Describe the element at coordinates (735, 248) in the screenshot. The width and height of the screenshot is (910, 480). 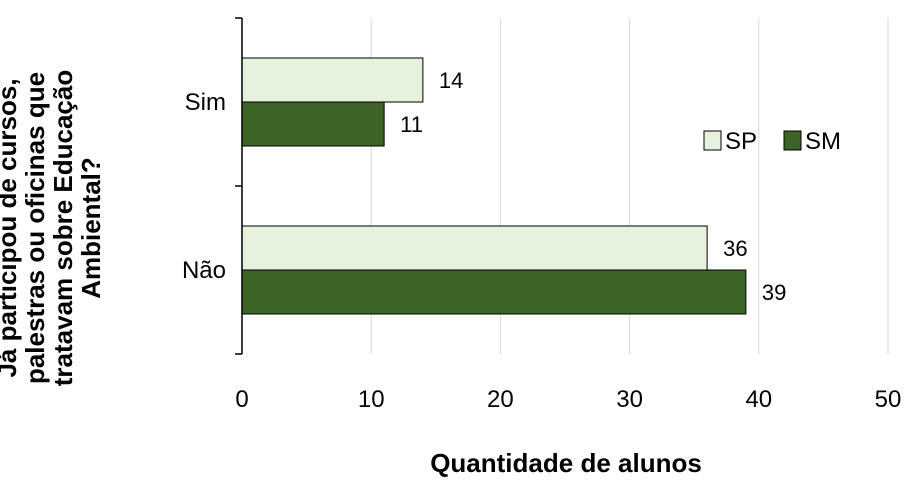
I see `data-label: 36` at that location.